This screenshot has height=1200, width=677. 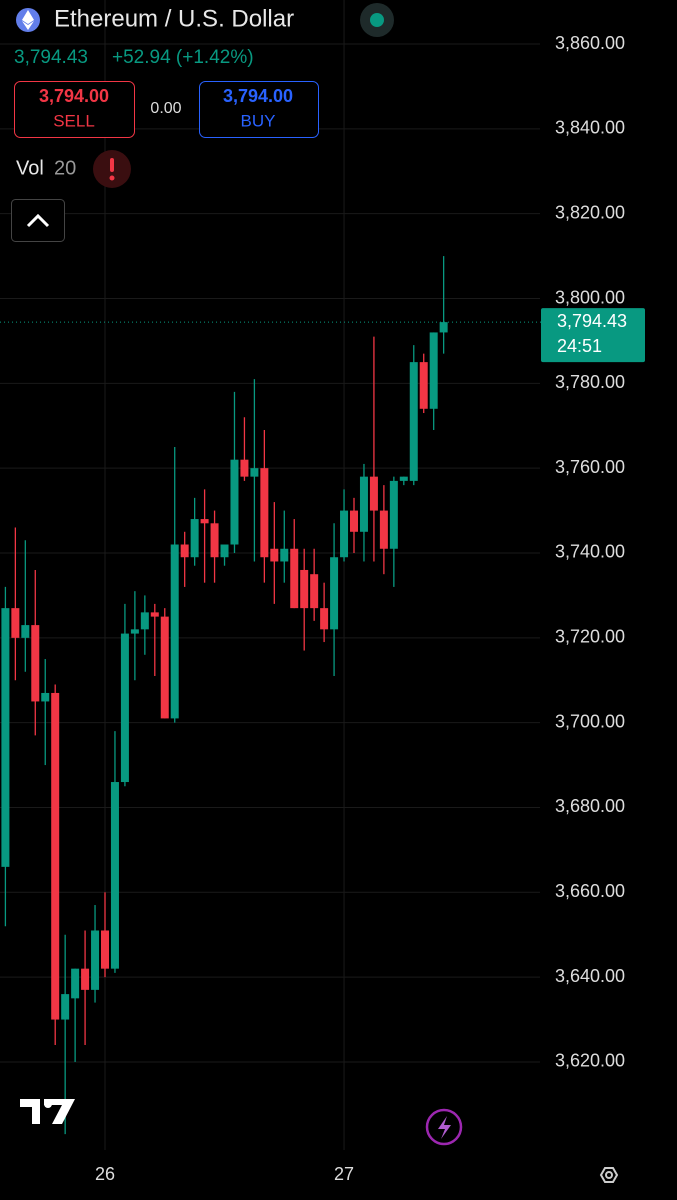 I want to click on last-price-label: 3,794.43, so click(x=592, y=321).